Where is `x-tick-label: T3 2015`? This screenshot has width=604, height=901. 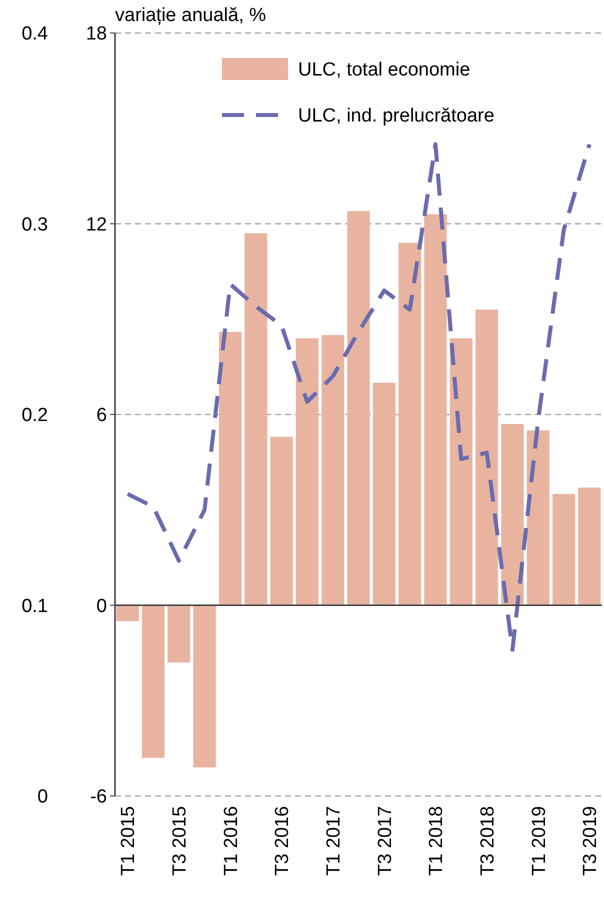
x-tick-label: T3 2015 is located at coordinates (180, 841).